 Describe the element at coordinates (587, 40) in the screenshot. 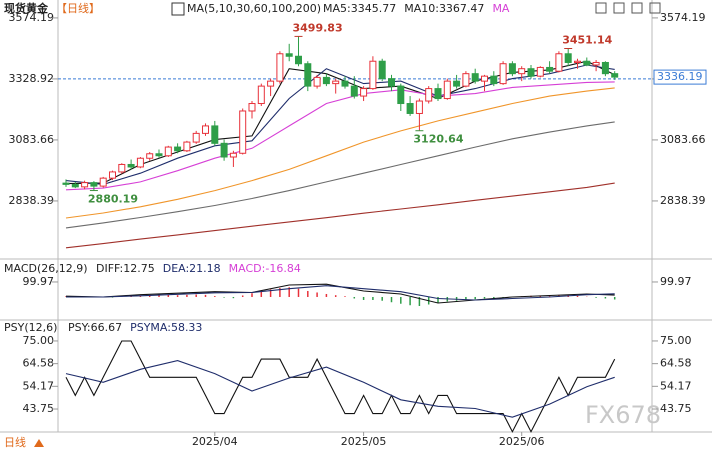

I see `annotation: 3451.14` at that location.